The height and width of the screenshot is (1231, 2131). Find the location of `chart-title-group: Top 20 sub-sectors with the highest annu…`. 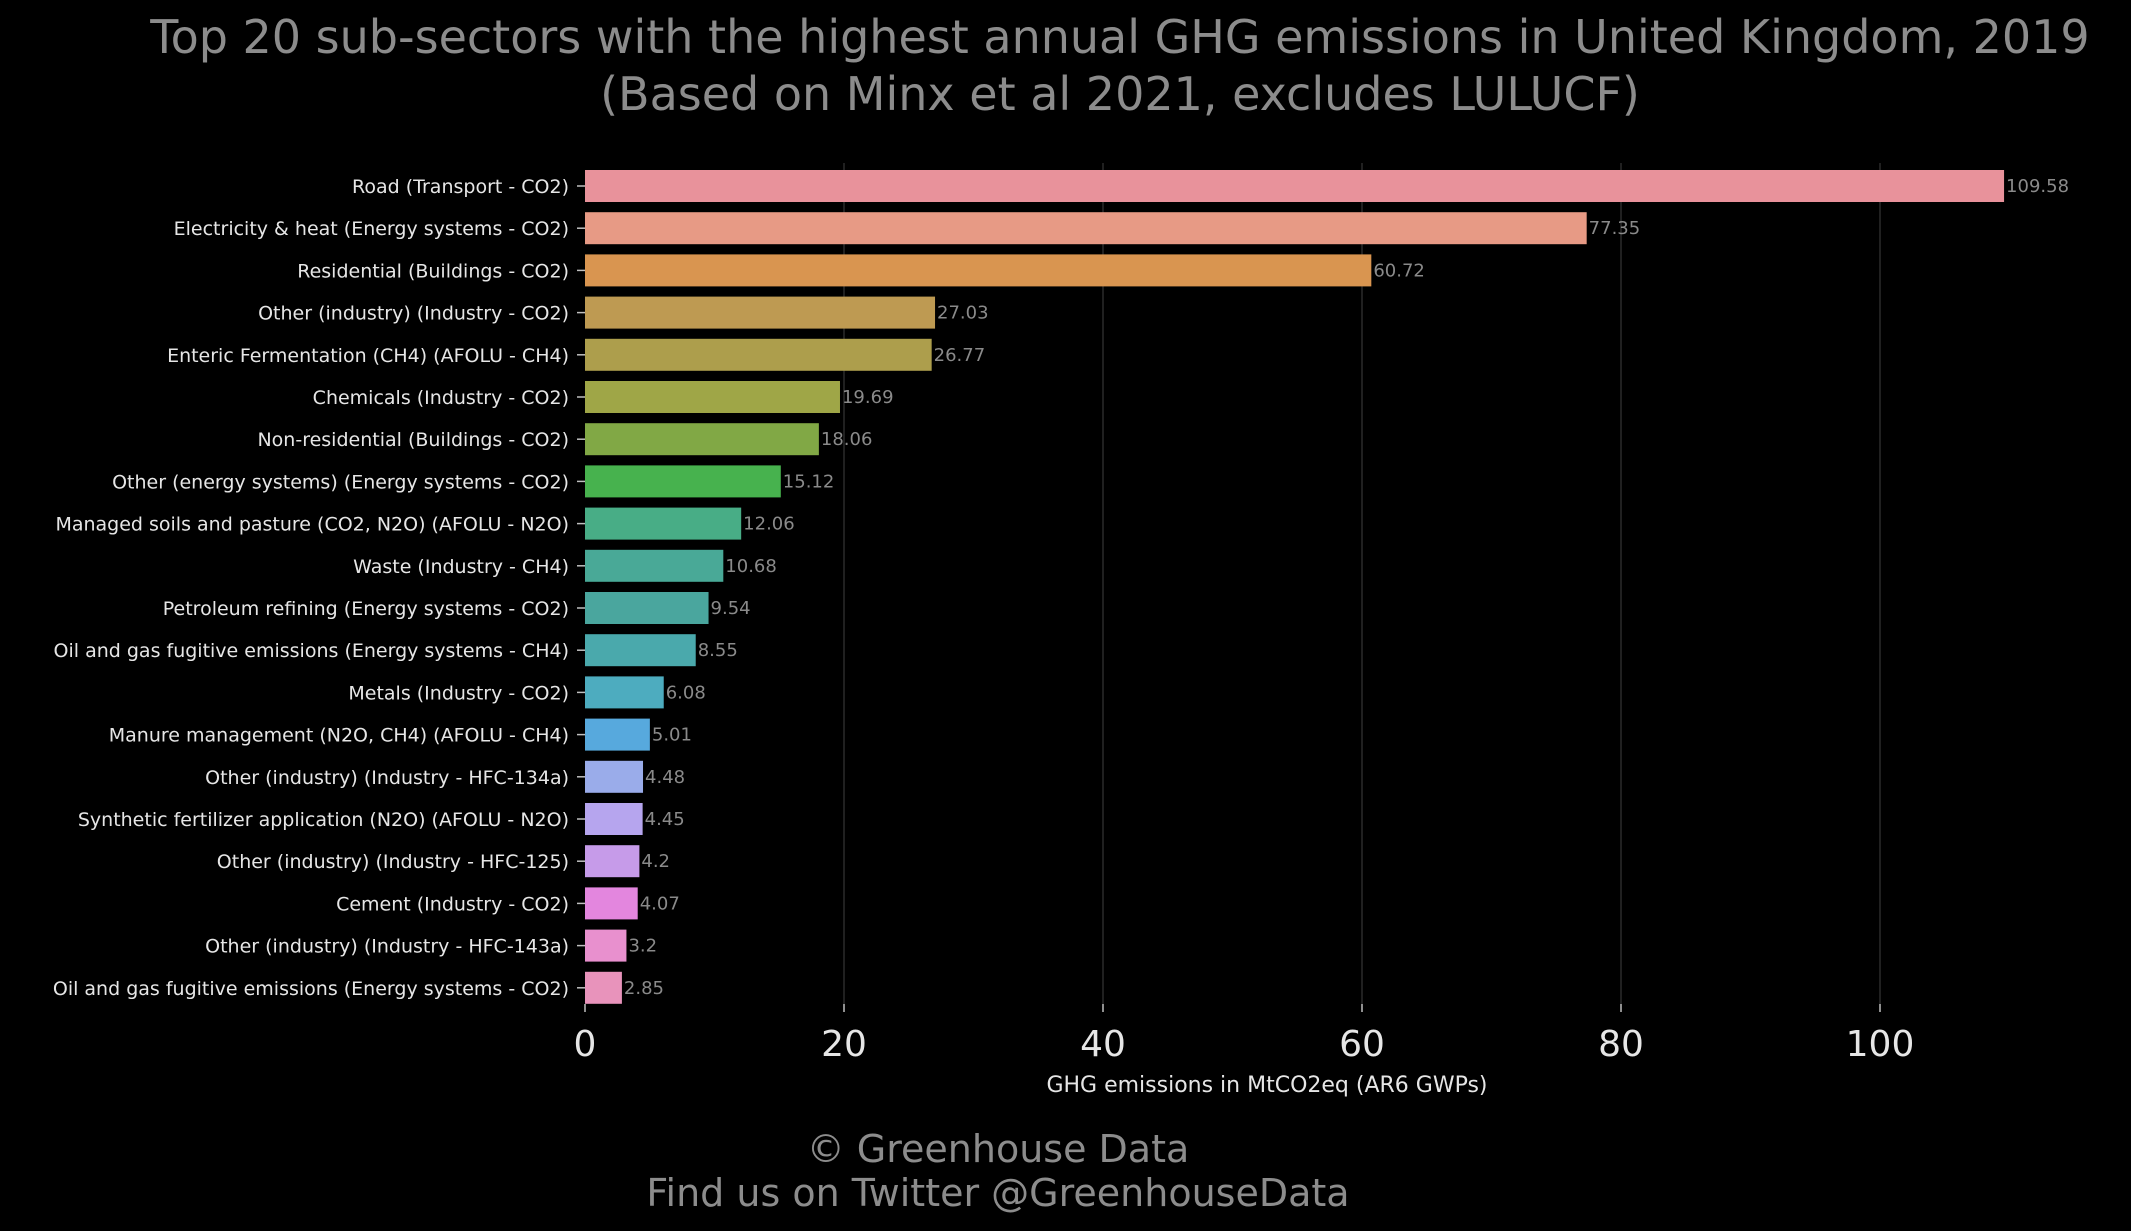

chart-title-group: Top 20 sub-sectors with the highest annu… is located at coordinates (1119, 65).